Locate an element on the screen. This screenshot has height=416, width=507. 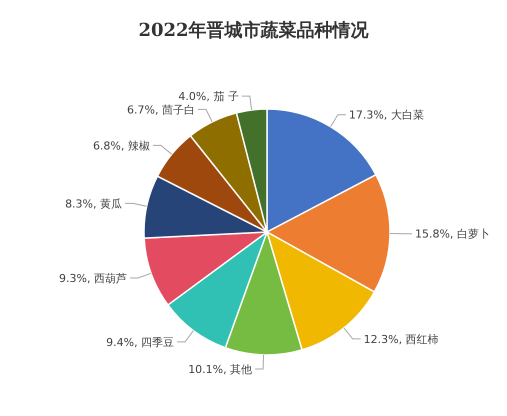
slice-label: 9.3%, 西葫芦 is located at coordinates (93, 278).